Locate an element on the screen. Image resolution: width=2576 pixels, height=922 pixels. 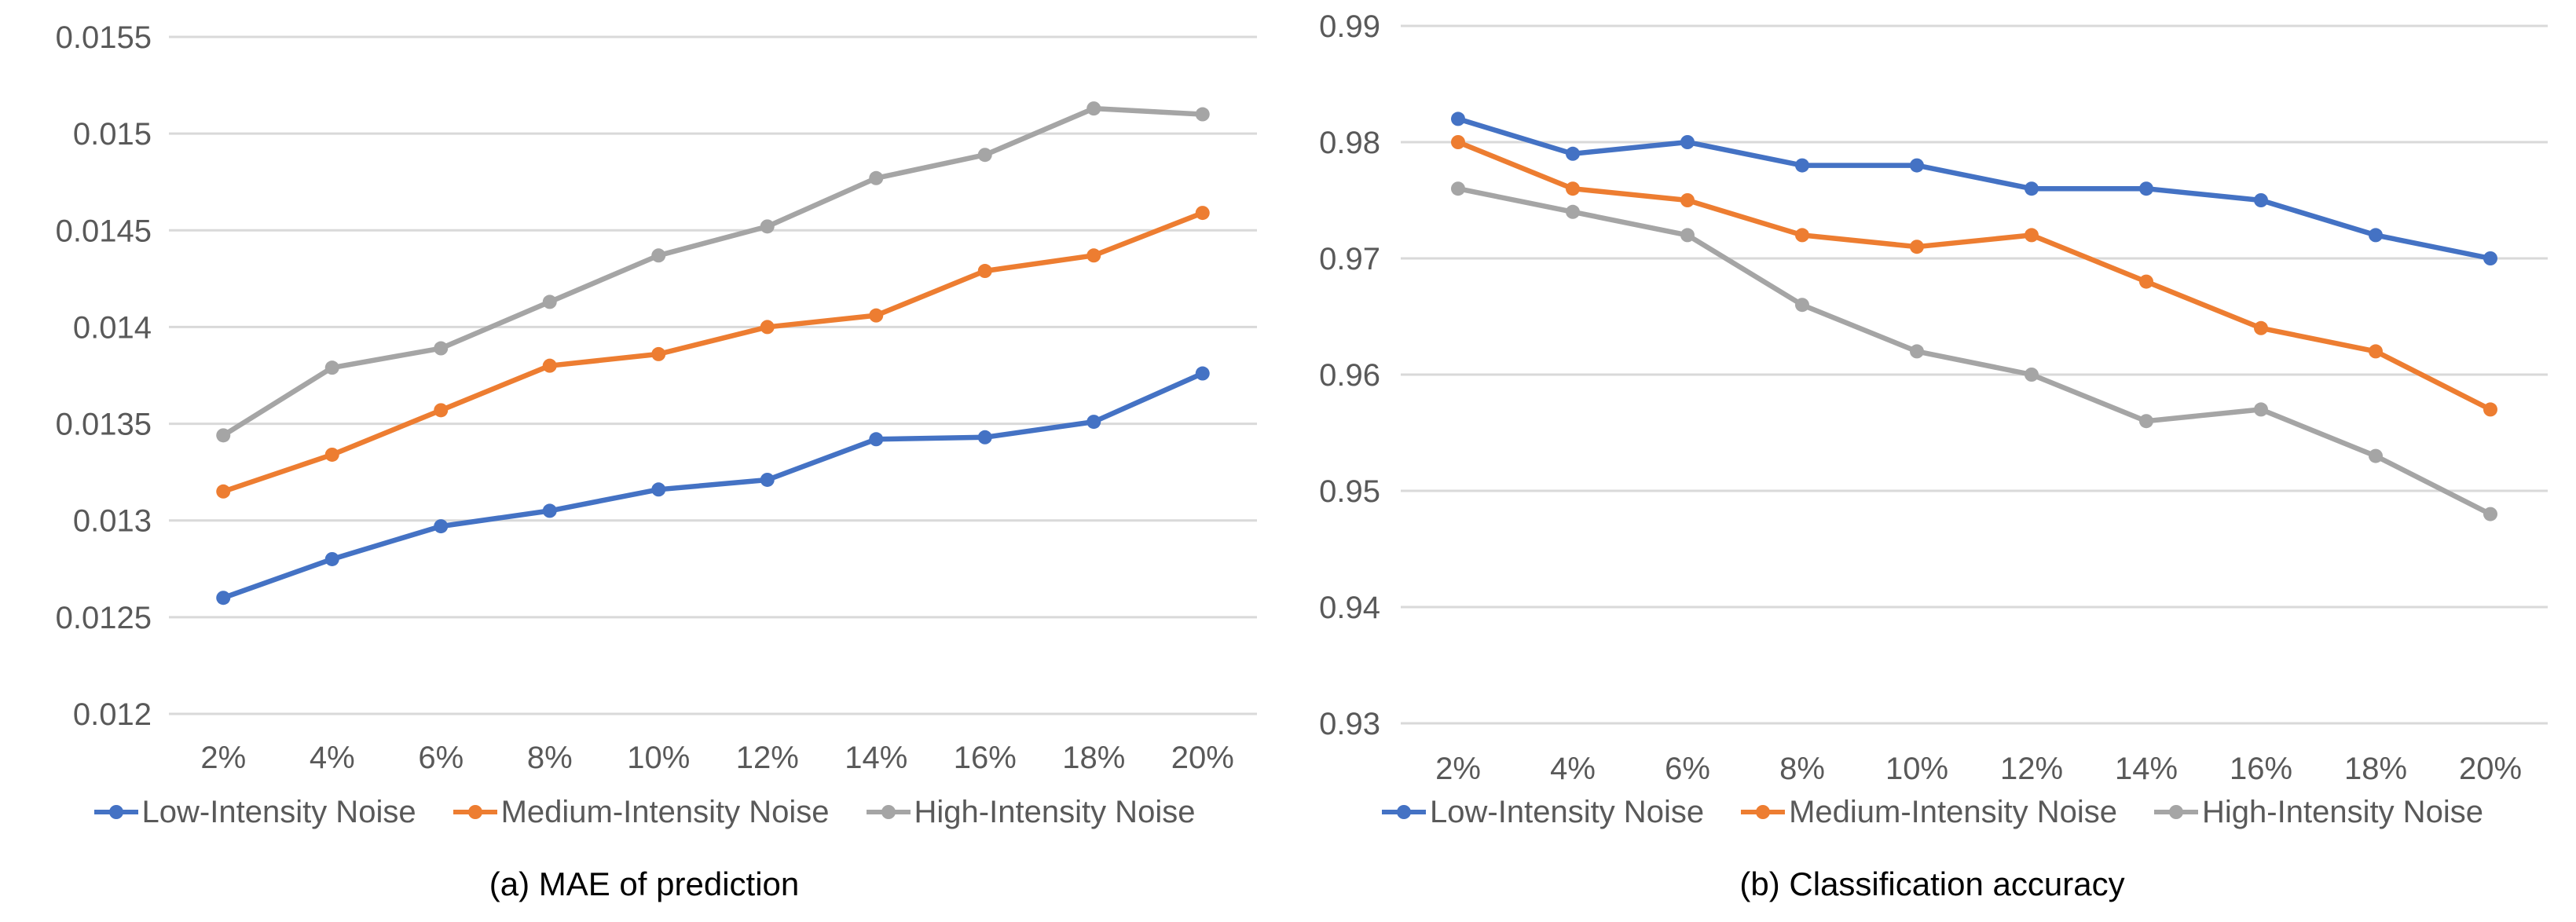
caption-accuracy: (b) Classification accuracy is located at coordinates (1932, 883).